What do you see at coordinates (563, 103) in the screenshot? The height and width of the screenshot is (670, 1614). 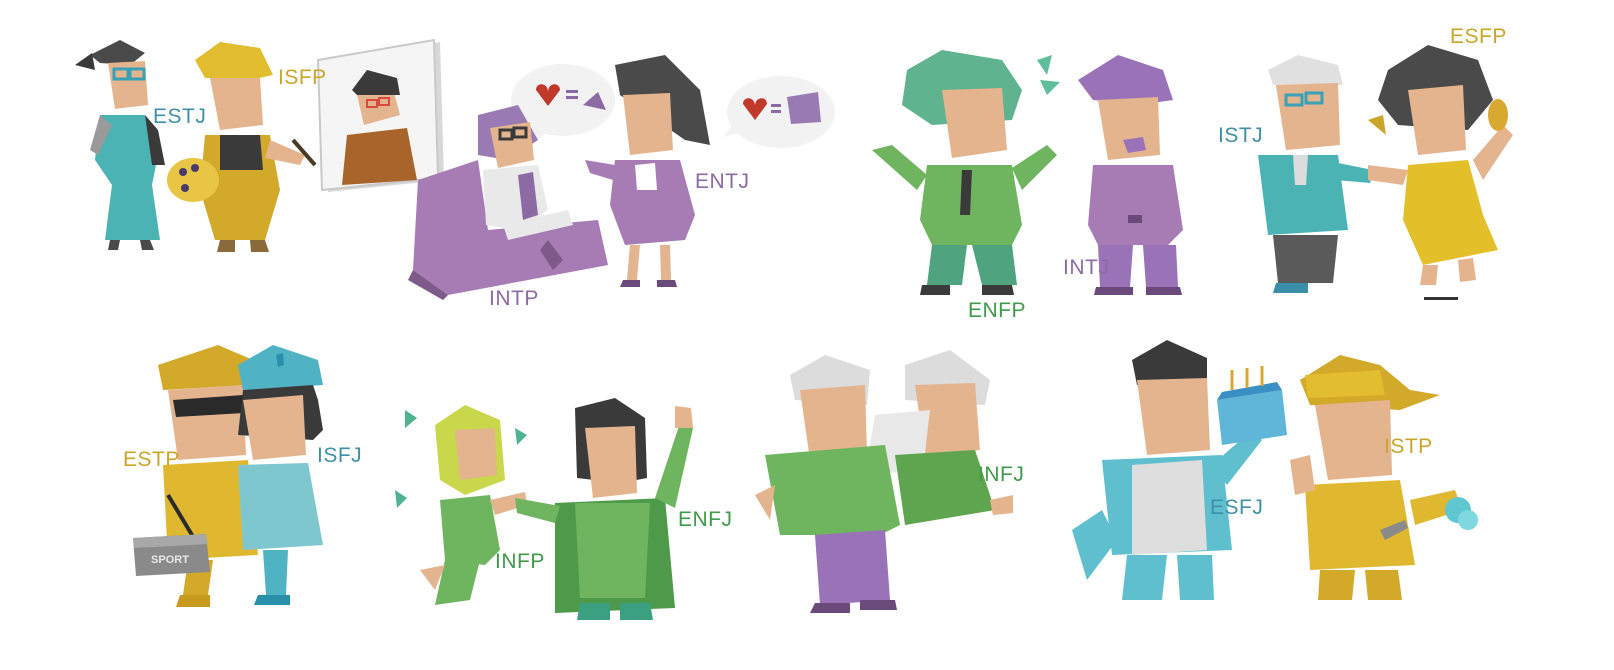 I see `speech-bubble-heart-icon` at bounding box center [563, 103].